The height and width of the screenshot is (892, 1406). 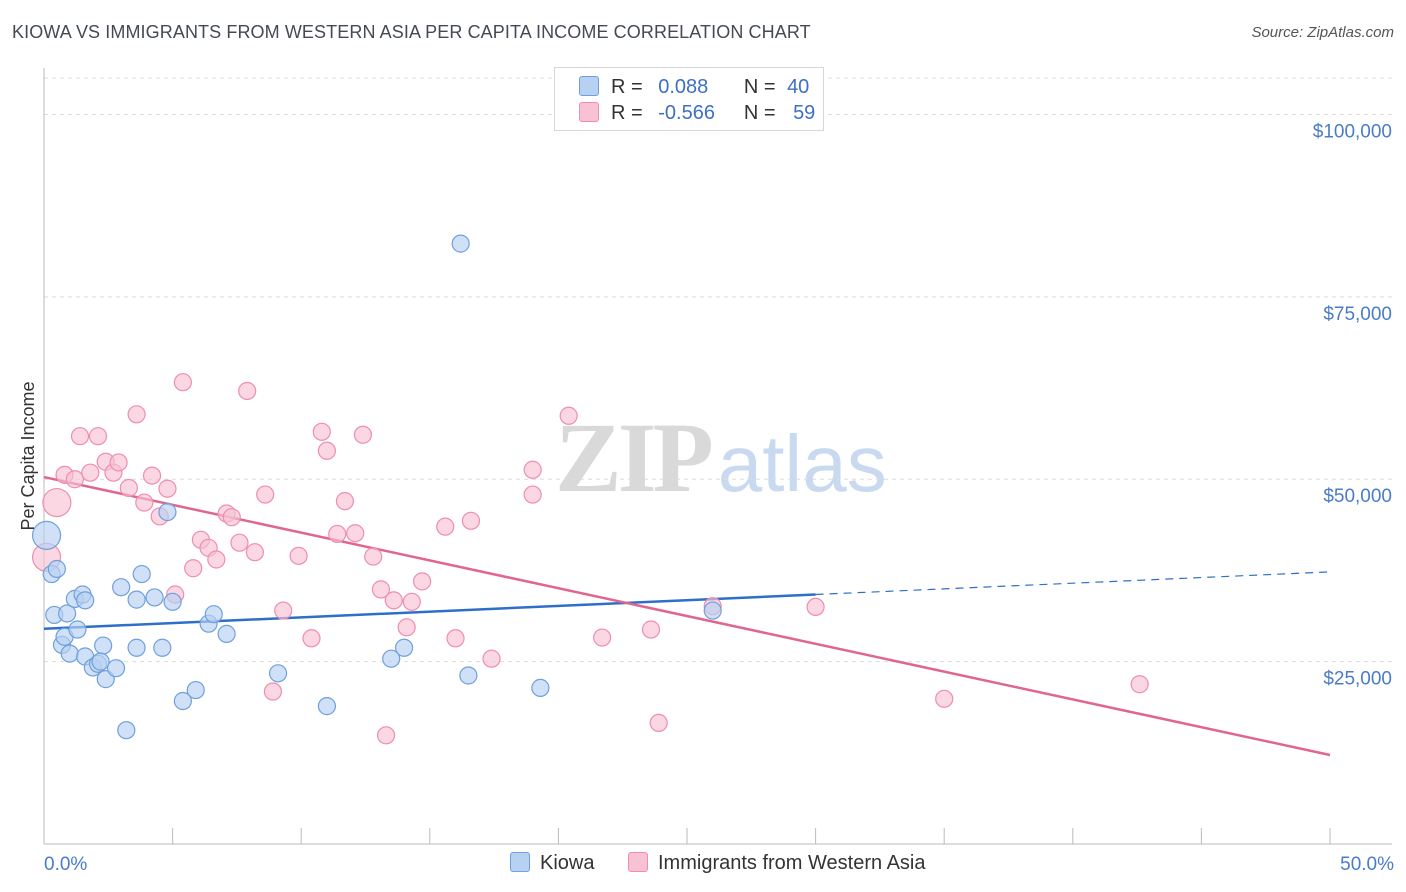 I want to click on legend-row-western-asia: R = -0.566 N = 59, so click(x=697, y=114).